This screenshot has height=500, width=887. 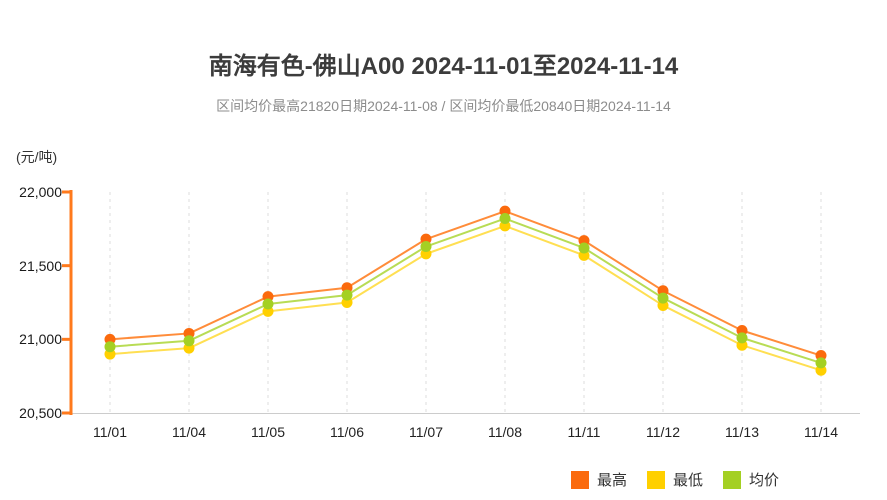 I want to click on x-axis-tick-label: 11/04, so click(x=189, y=432).